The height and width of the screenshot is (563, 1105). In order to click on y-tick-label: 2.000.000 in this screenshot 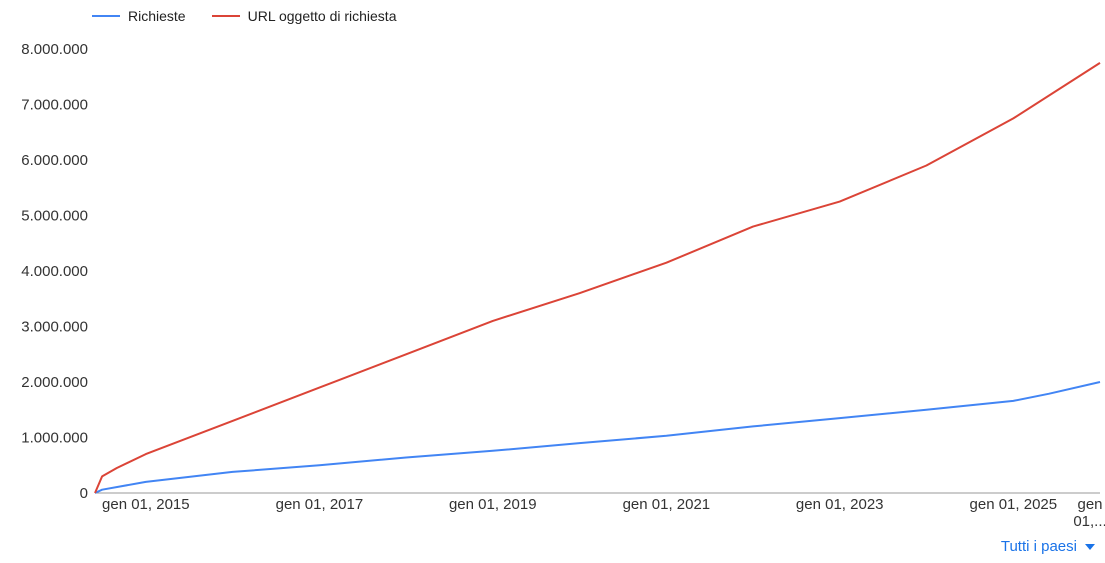, I will do `click(54, 382)`.